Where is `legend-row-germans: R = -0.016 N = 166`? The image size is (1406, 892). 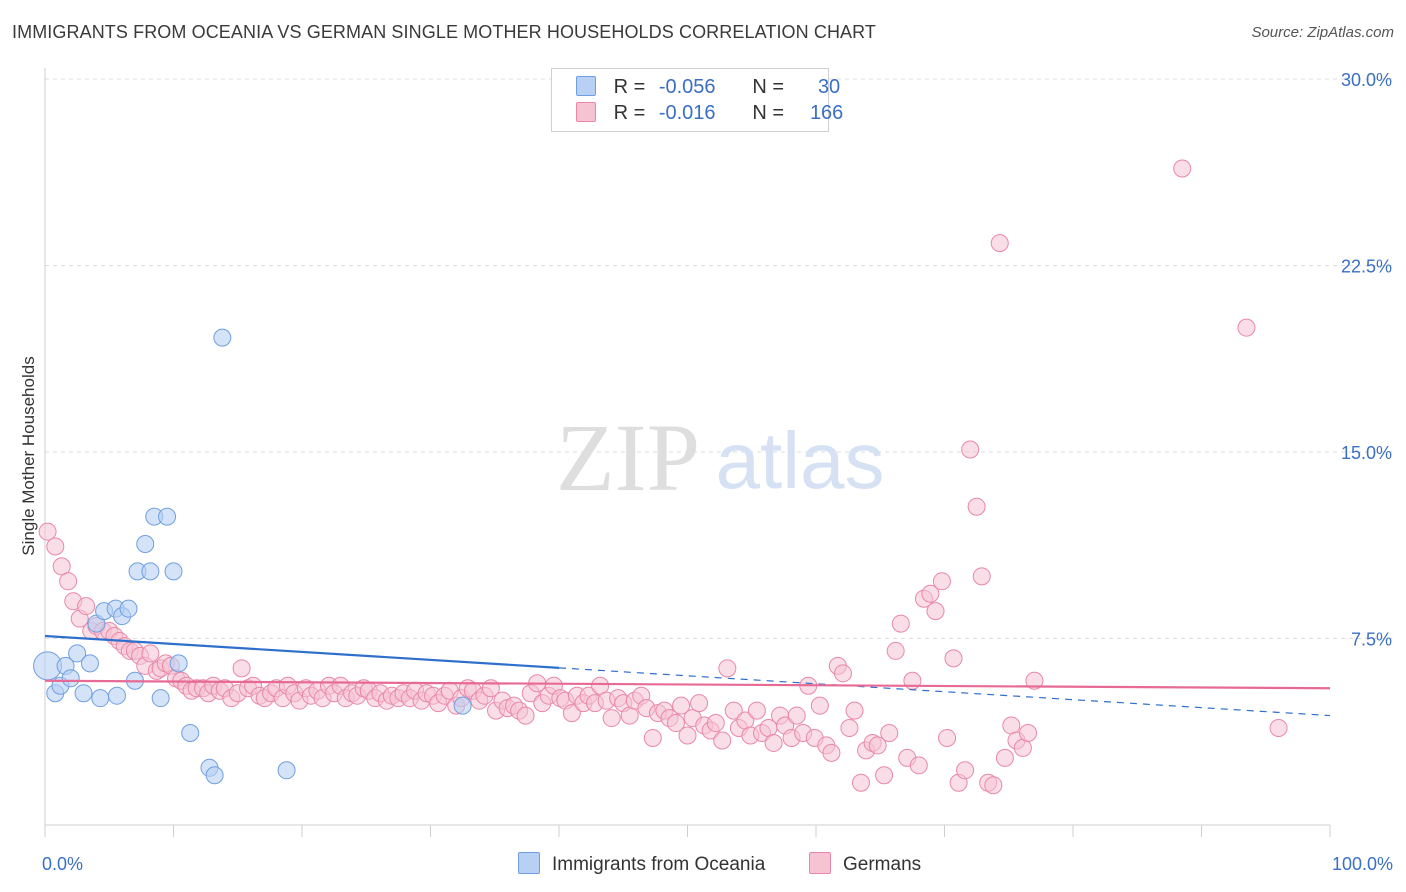 legend-row-germans: R = -0.016 N = 166 is located at coordinates (709, 115).